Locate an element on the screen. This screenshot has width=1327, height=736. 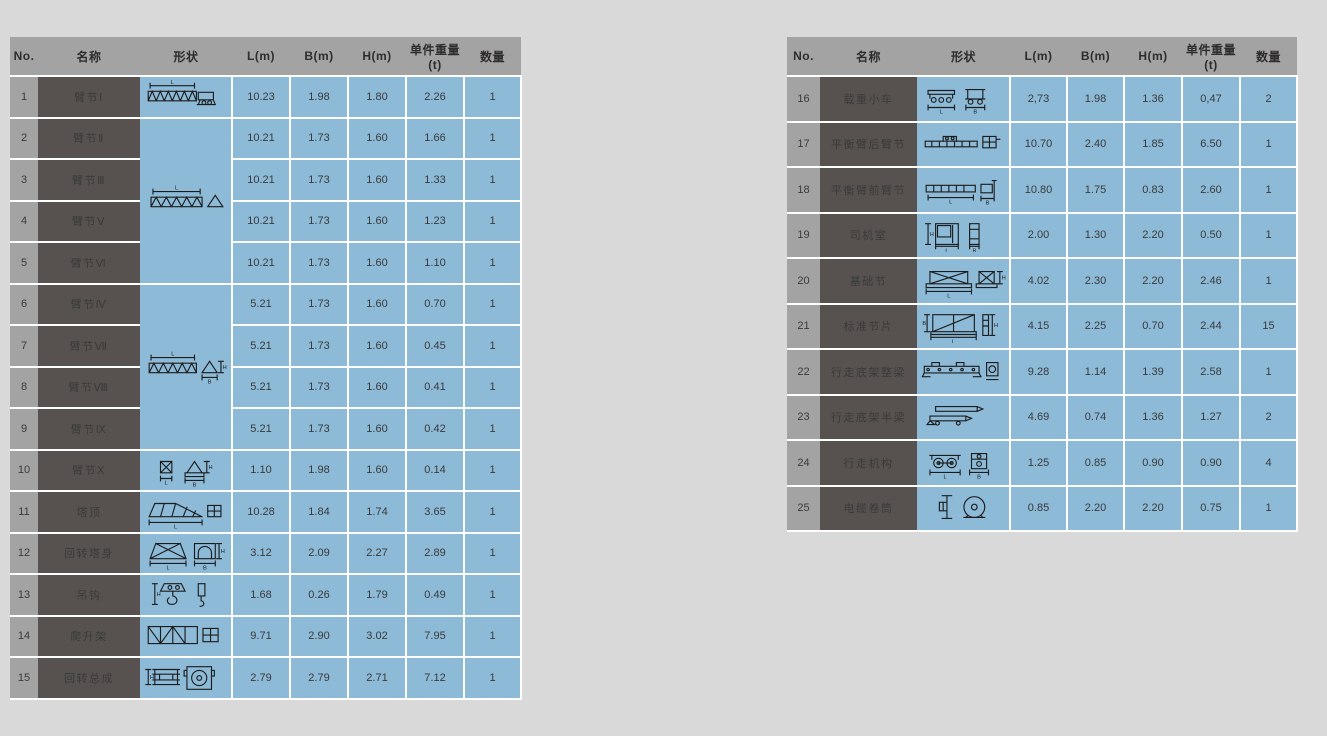
unit-weight-cell: 0.41 is located at coordinates (434, 386).